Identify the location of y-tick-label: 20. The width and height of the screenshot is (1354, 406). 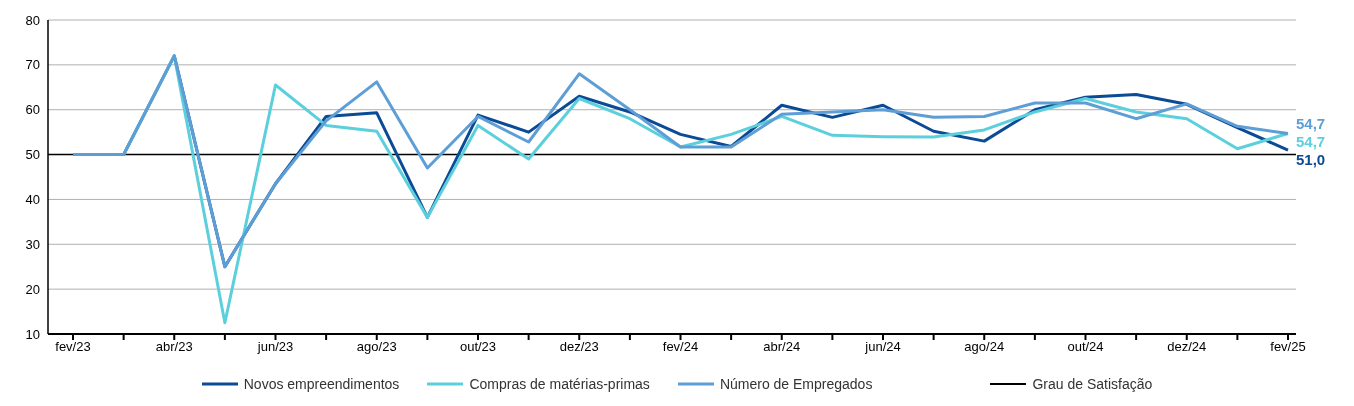
(32, 289).